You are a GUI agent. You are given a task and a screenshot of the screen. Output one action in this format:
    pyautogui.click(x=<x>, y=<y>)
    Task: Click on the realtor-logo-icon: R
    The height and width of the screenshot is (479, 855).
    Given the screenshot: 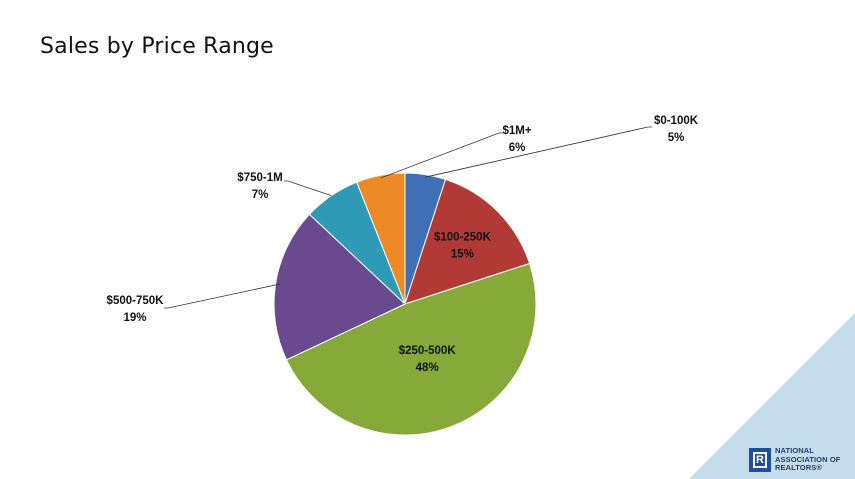 What is the action you would take?
    pyautogui.click(x=760, y=460)
    